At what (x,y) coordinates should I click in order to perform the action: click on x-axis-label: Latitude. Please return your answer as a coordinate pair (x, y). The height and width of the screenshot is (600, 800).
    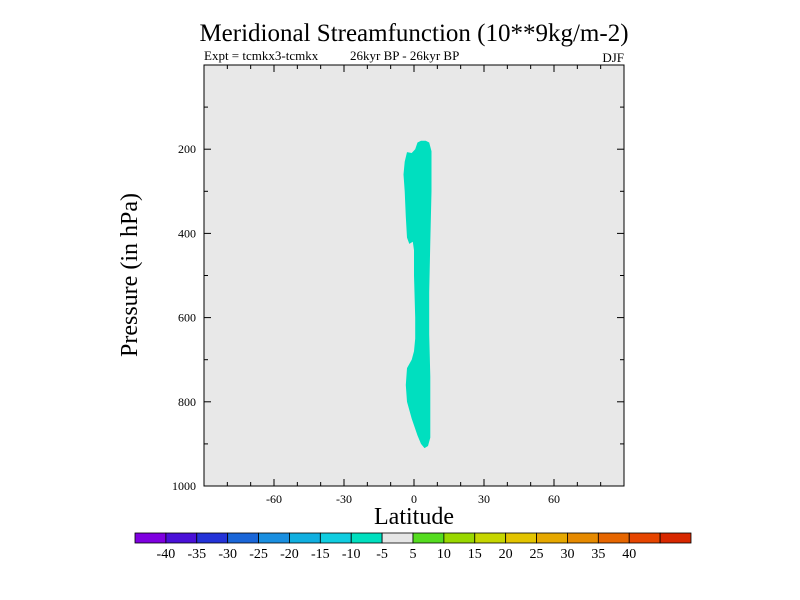
    Looking at the image, I should click on (414, 517).